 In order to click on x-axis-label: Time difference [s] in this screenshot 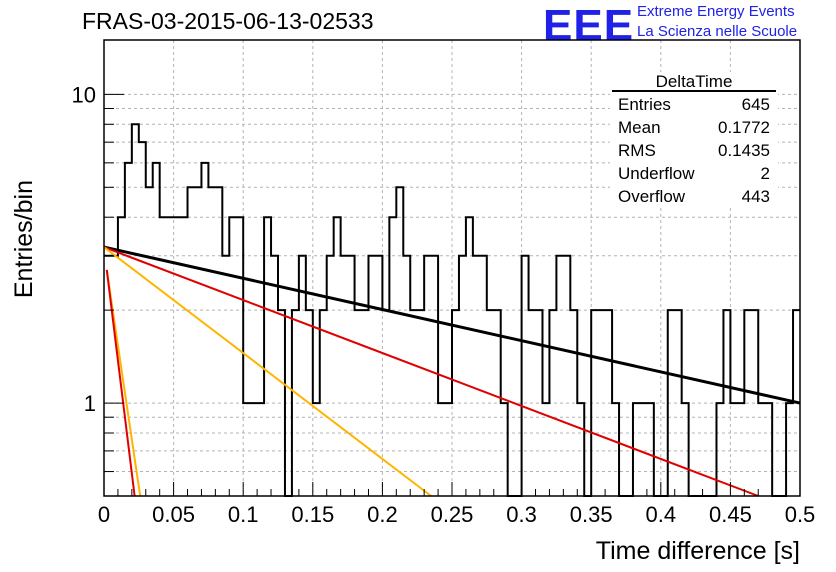, I will do `click(698, 551)`.